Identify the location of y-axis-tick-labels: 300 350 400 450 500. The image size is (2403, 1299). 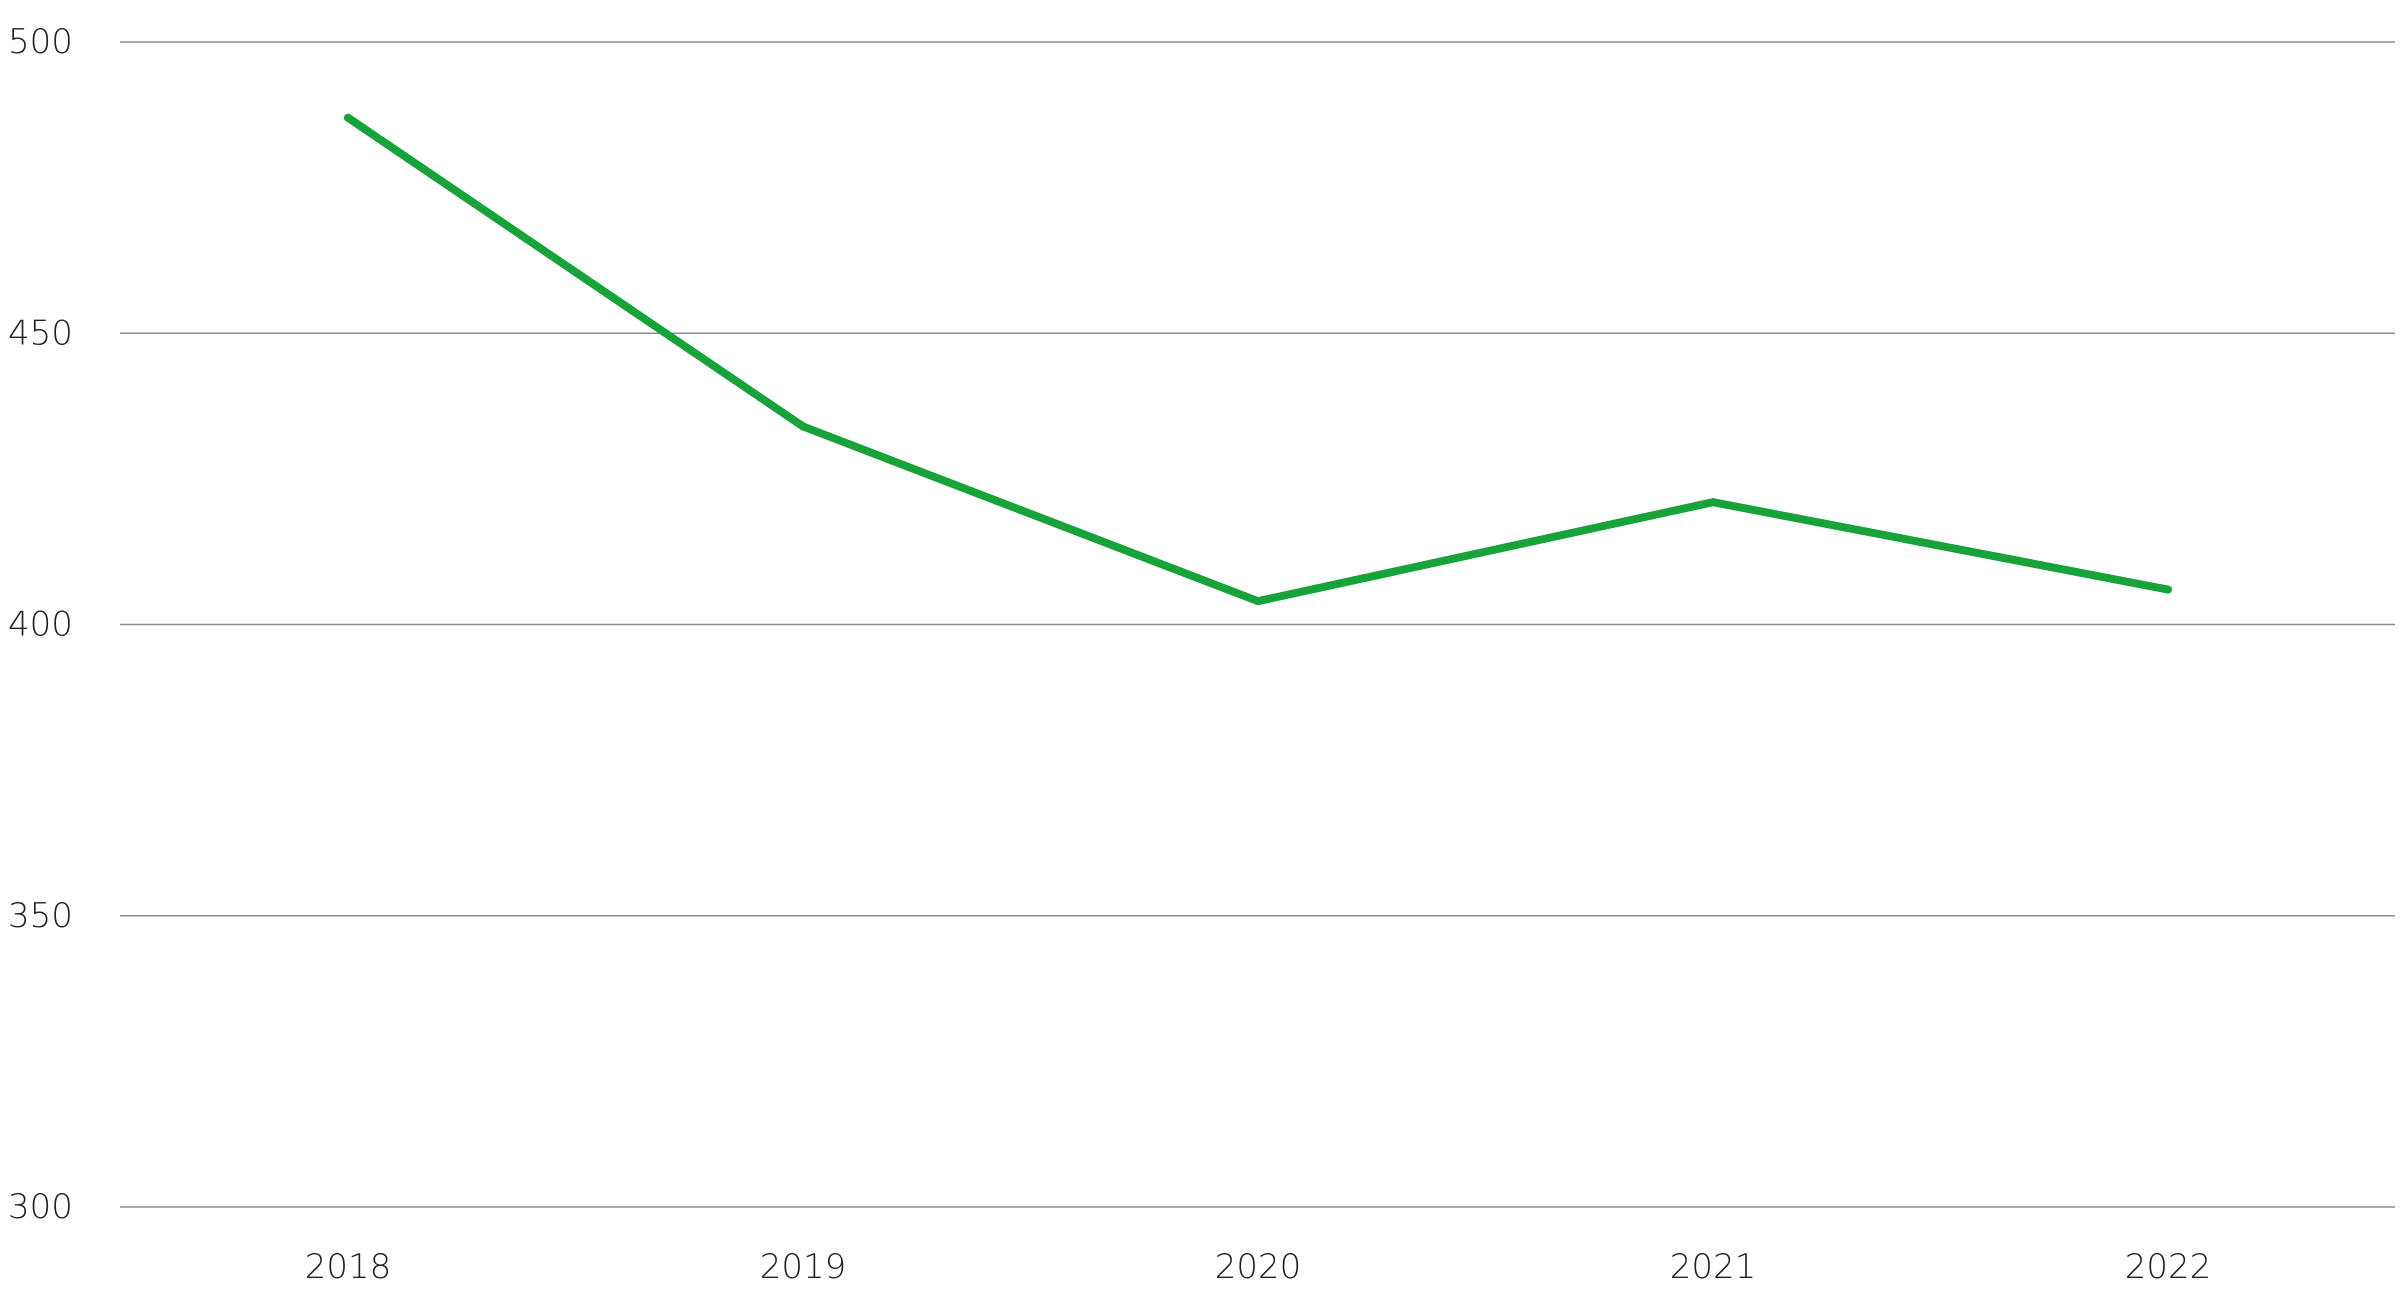
(40, 624).